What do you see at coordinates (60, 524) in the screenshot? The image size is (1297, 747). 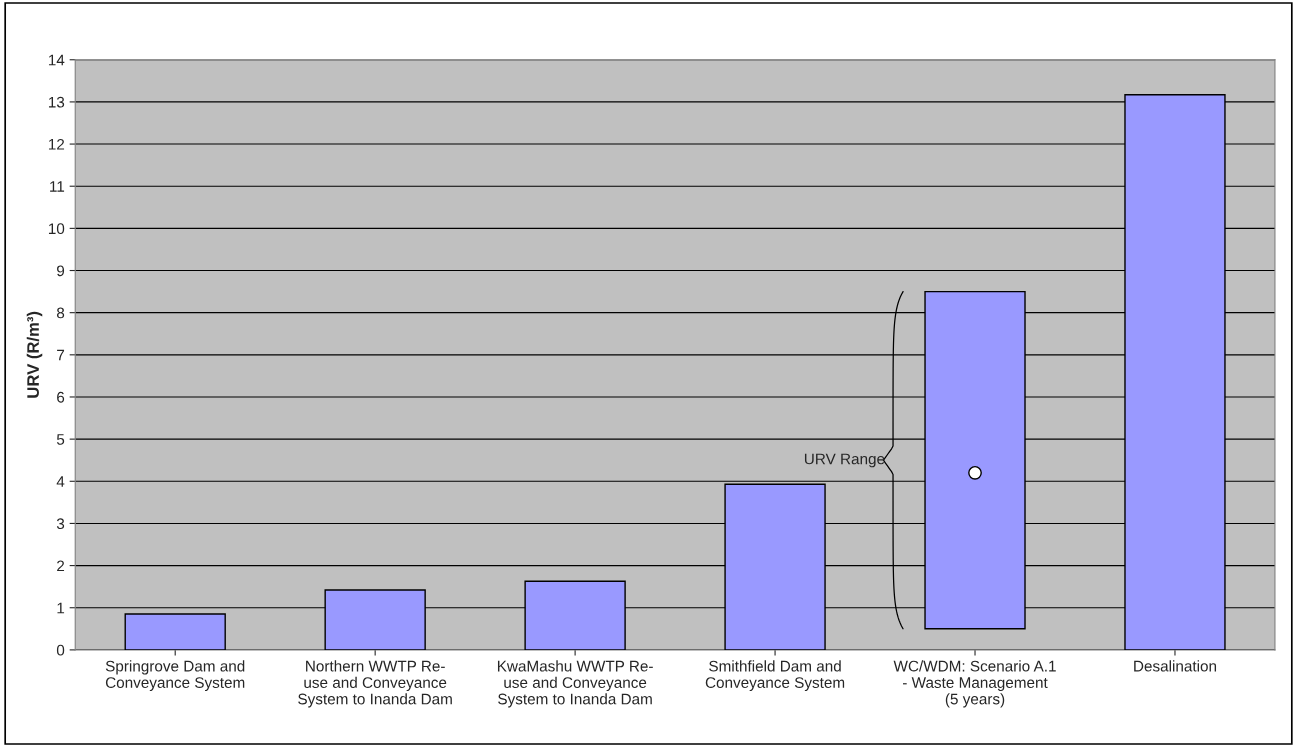 I see `y-tick-label: 3` at bounding box center [60, 524].